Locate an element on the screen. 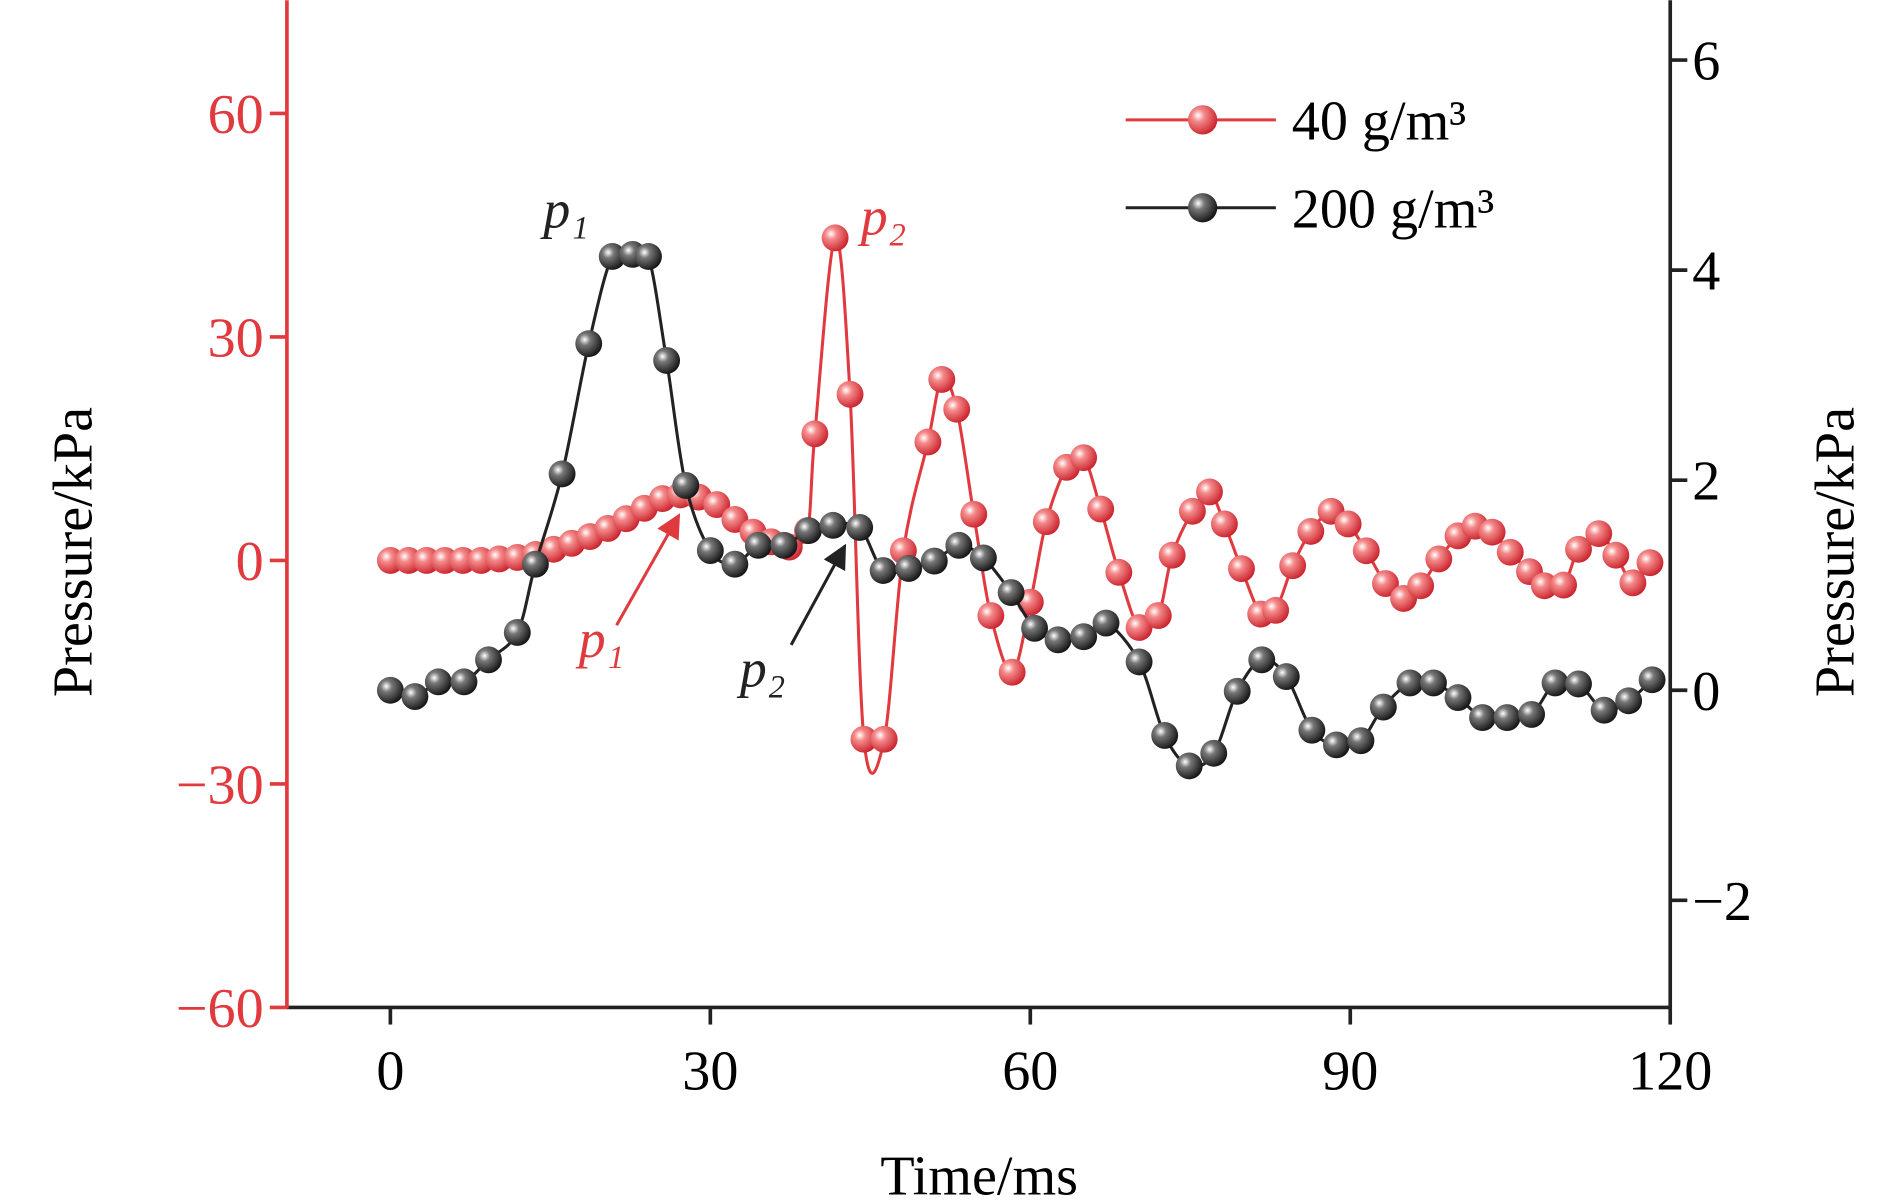 This screenshot has width=1890, height=1203. y-axis-label: Pressure/kPa is located at coordinates (74, 552).